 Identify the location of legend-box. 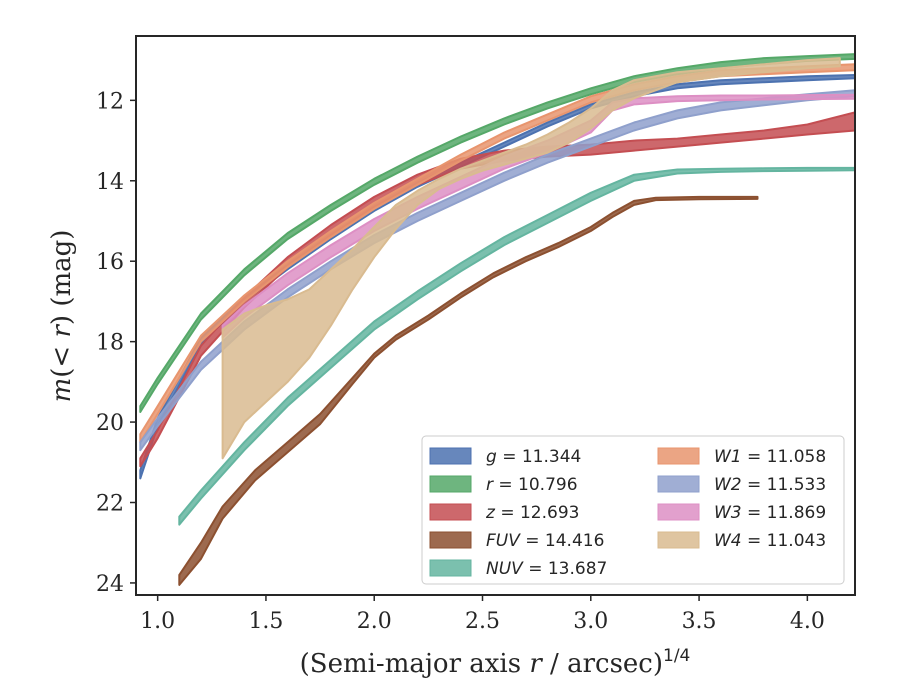
(633, 510).